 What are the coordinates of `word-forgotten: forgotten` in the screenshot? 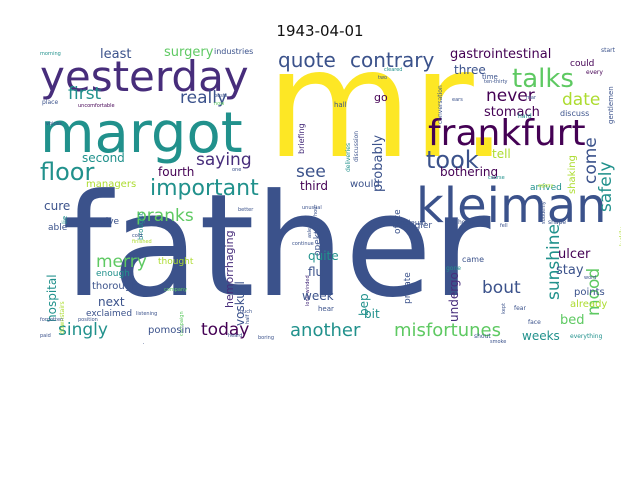 It's located at (52, 320).